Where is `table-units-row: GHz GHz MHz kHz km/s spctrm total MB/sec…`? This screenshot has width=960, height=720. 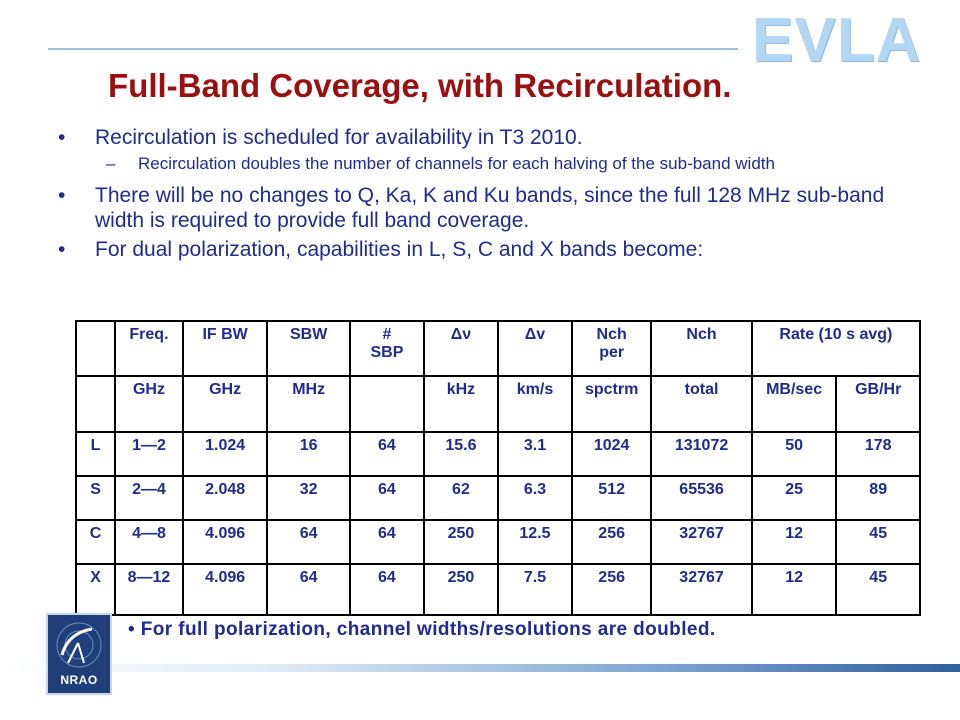 table-units-row: GHz GHz MHz kHz km/s spctrm total MB/sec… is located at coordinates (497, 404).